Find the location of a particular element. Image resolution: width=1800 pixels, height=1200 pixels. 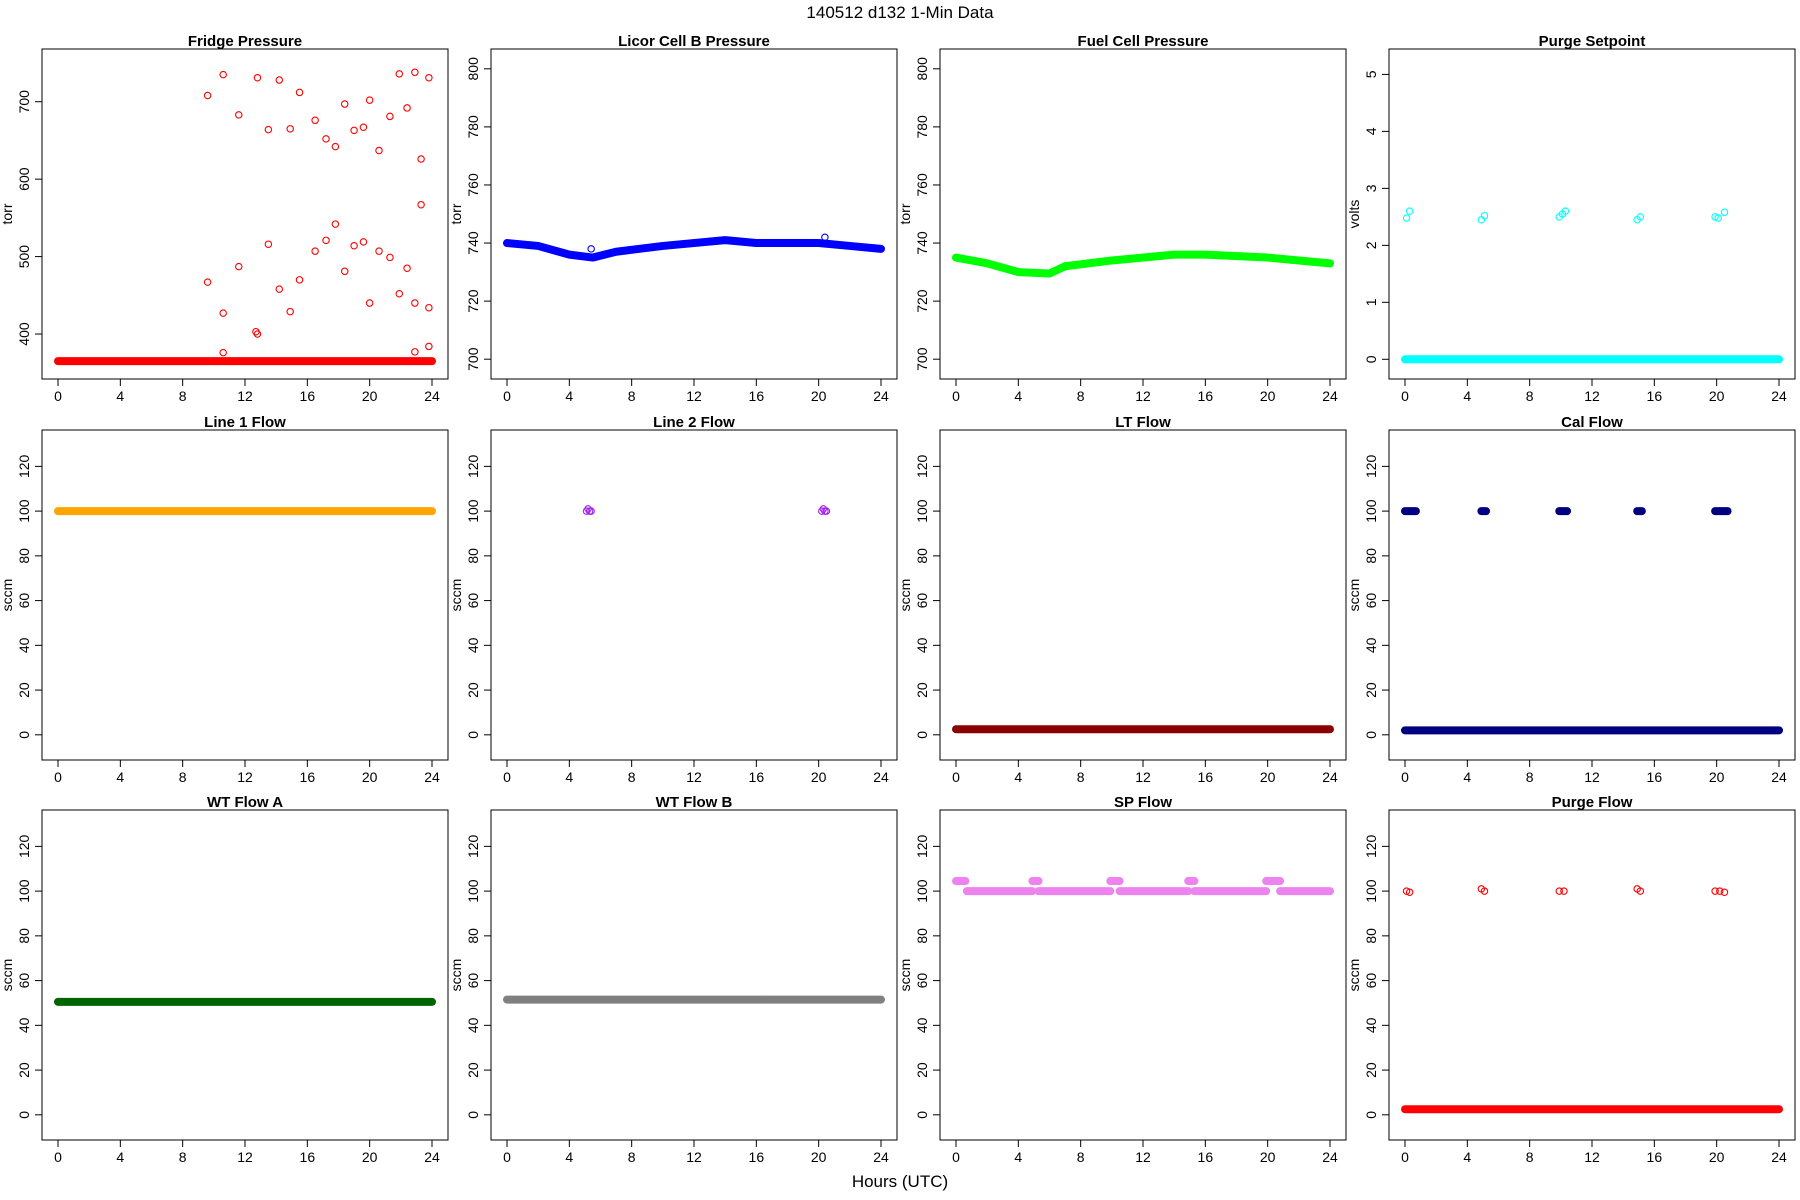

chart-title: Line 2 Flow is located at coordinates (694, 422).